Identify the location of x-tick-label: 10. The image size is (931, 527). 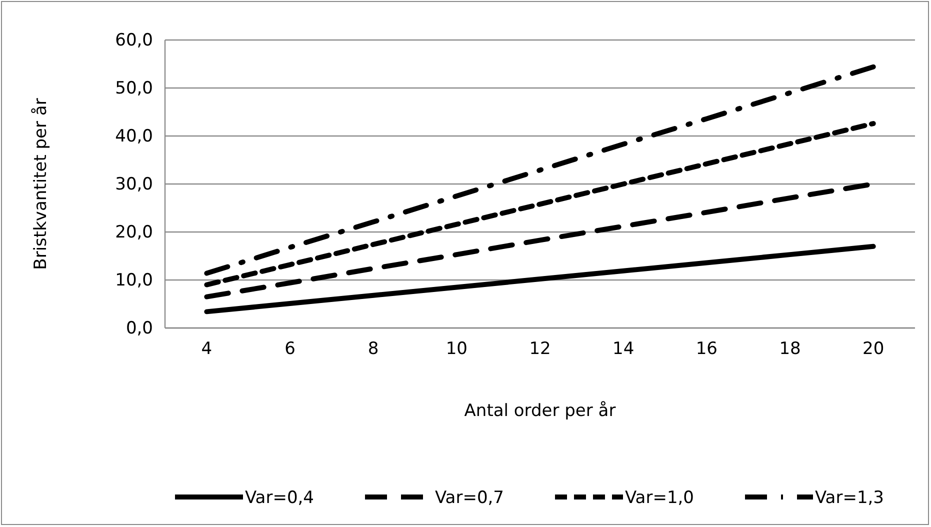
(457, 349).